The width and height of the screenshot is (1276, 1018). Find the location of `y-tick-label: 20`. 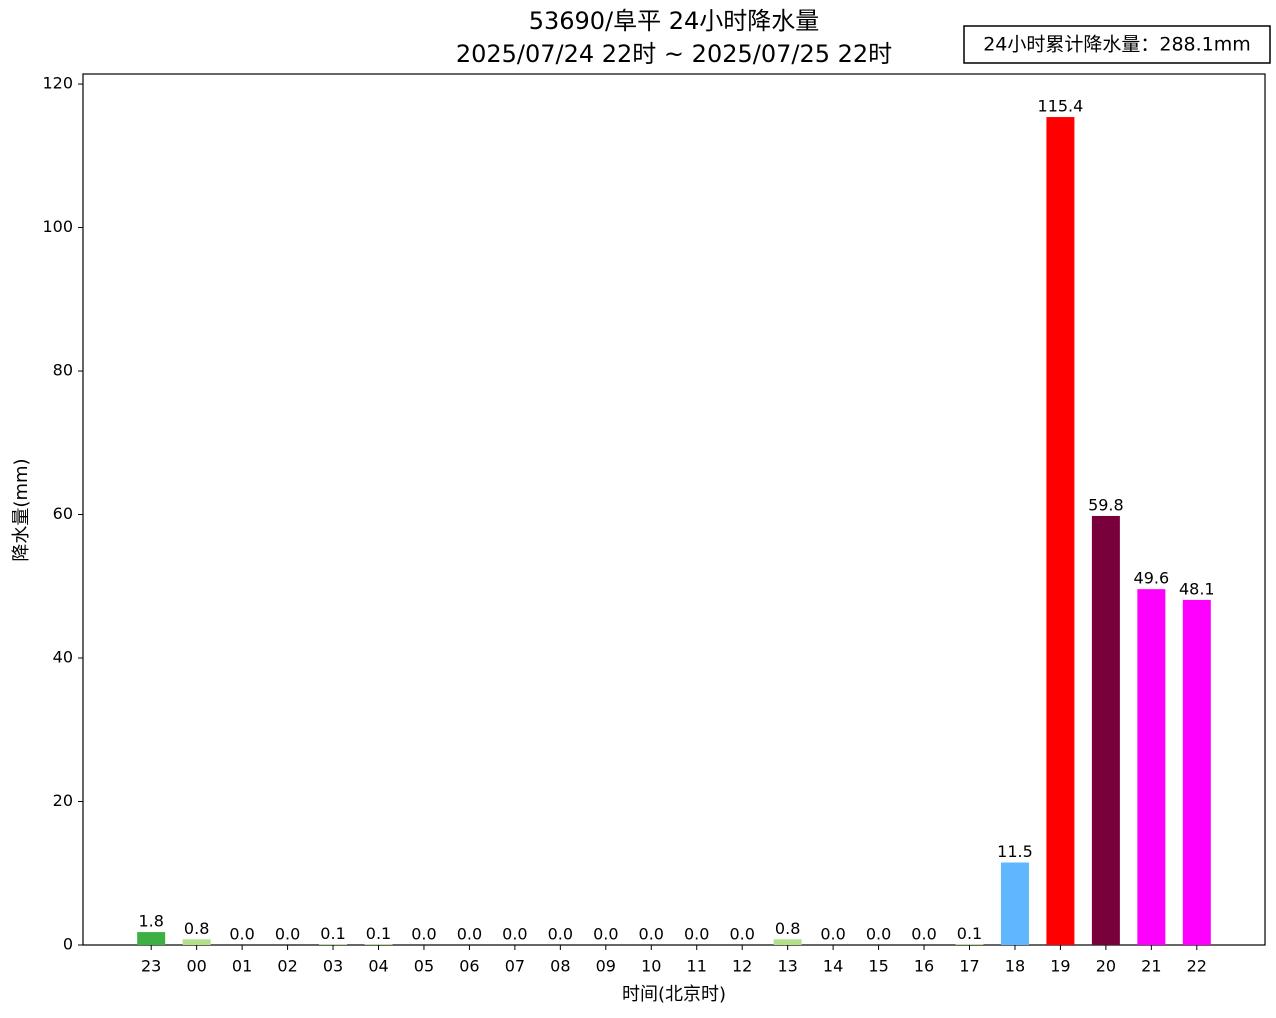

y-tick-label: 20 is located at coordinates (63, 800).